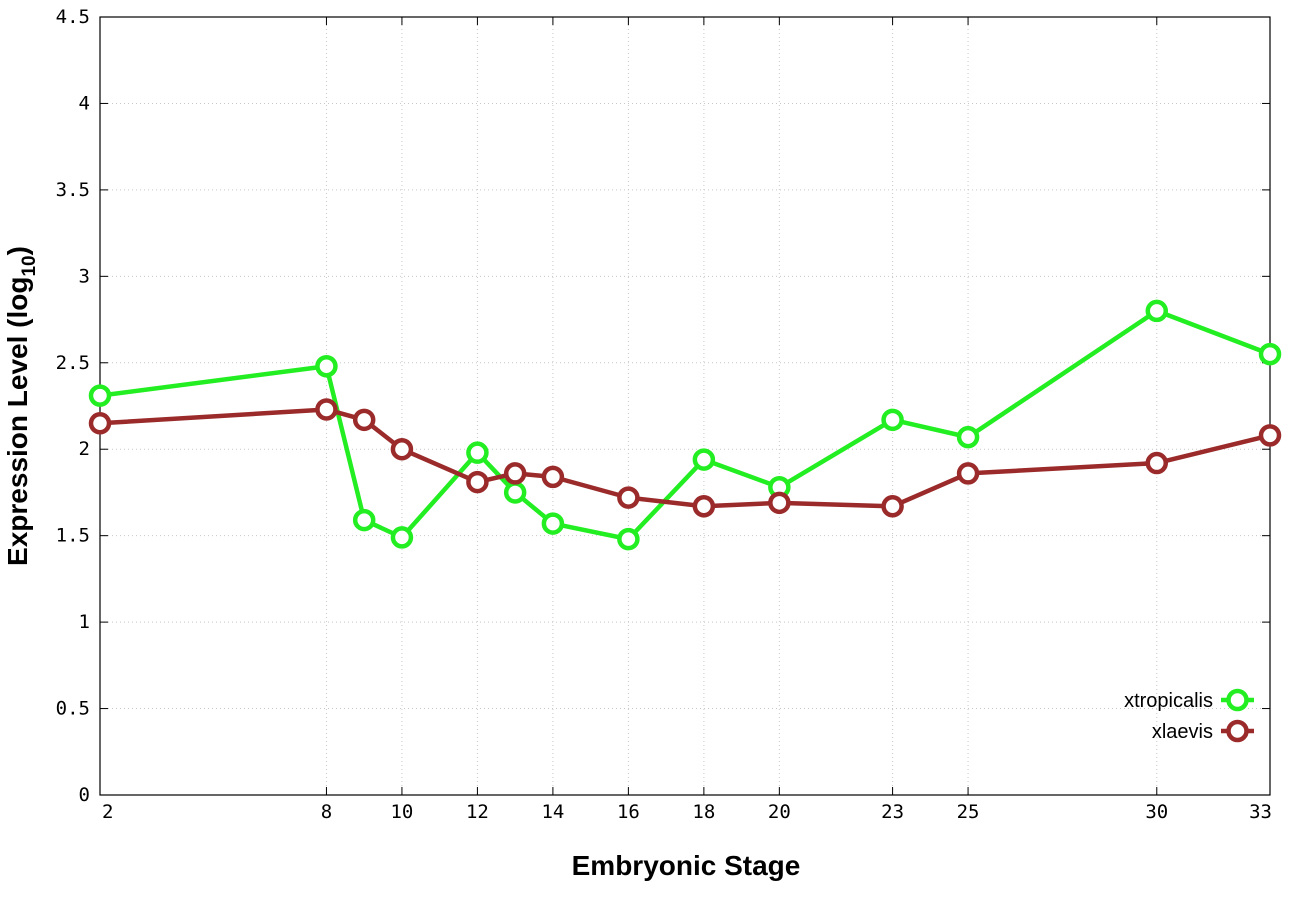  I want to click on legend-entry-xlaevis: xlaevis, so click(1203, 731).